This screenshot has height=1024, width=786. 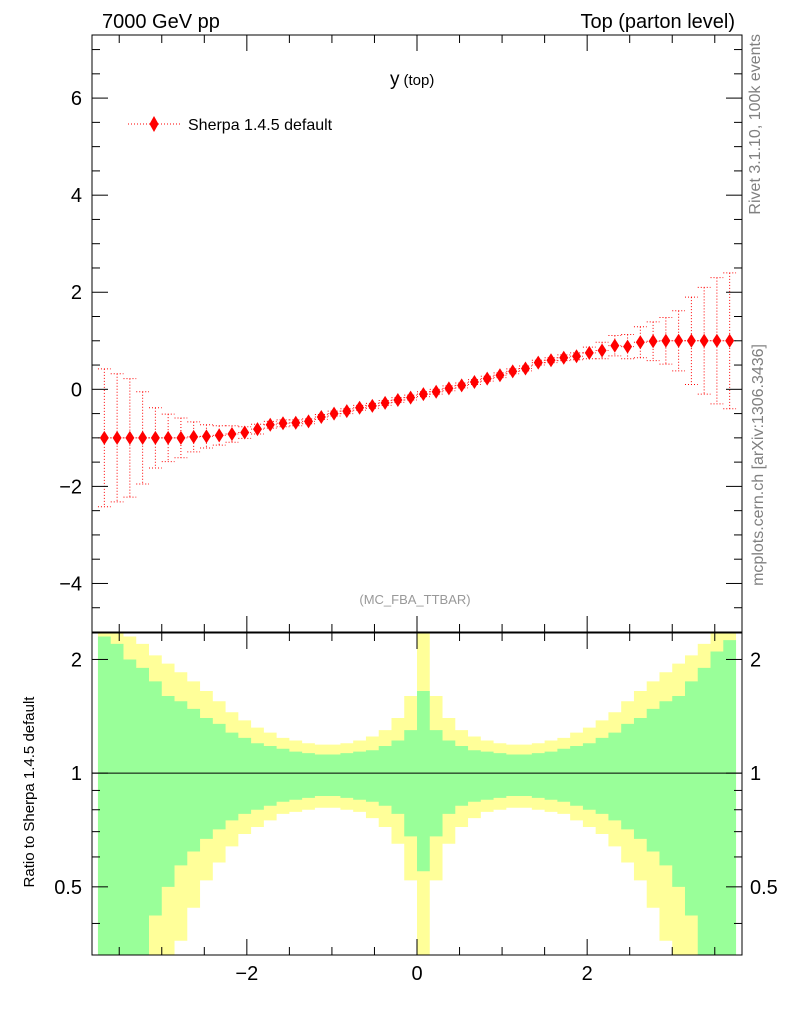 I want to click on x-tick-label: 0, so click(x=416, y=974).